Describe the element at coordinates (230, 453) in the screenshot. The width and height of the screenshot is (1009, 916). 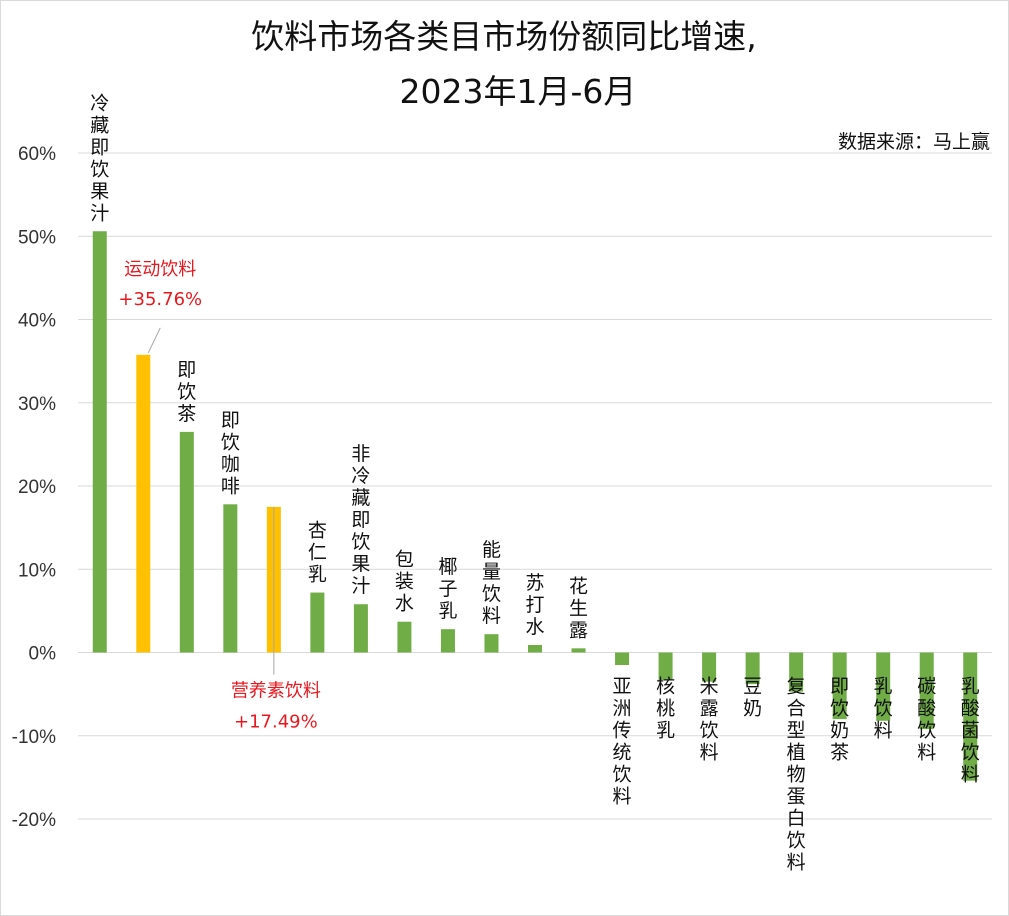
I see `category-label: 即饮咖啡` at that location.